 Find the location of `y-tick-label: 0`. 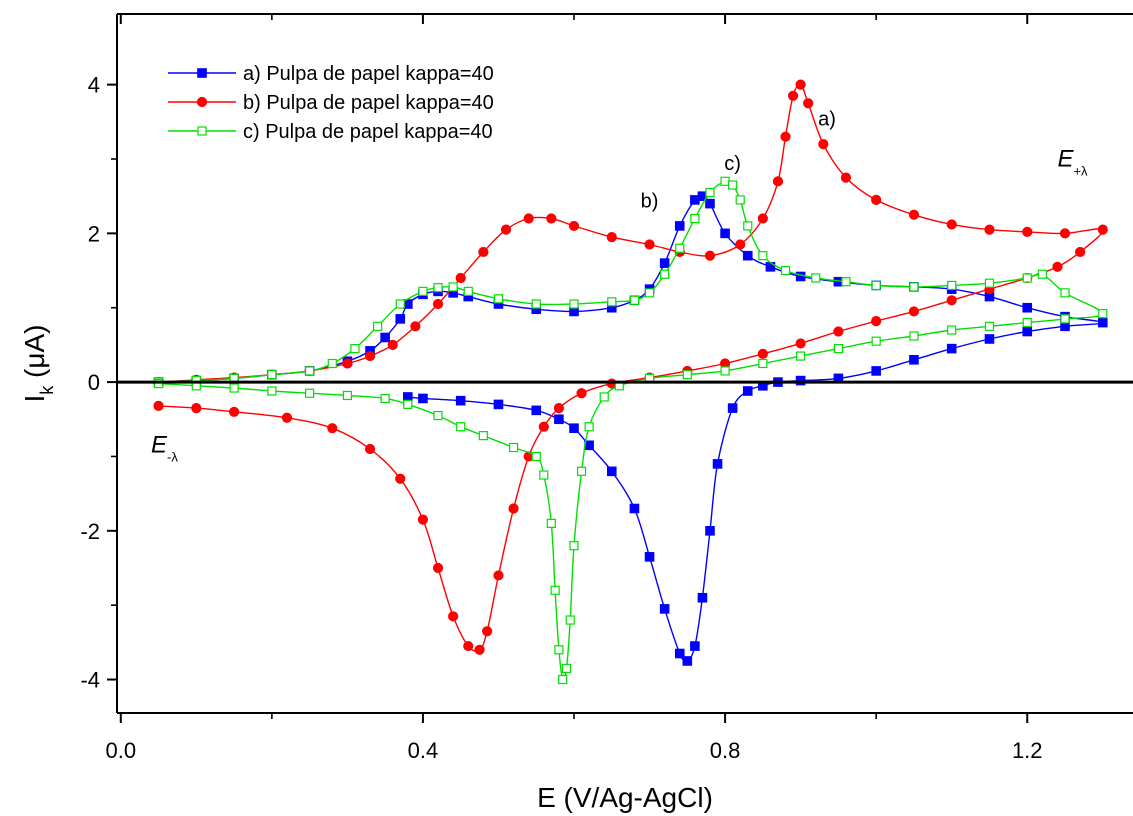

y-tick-label: 0 is located at coordinates (94, 382).